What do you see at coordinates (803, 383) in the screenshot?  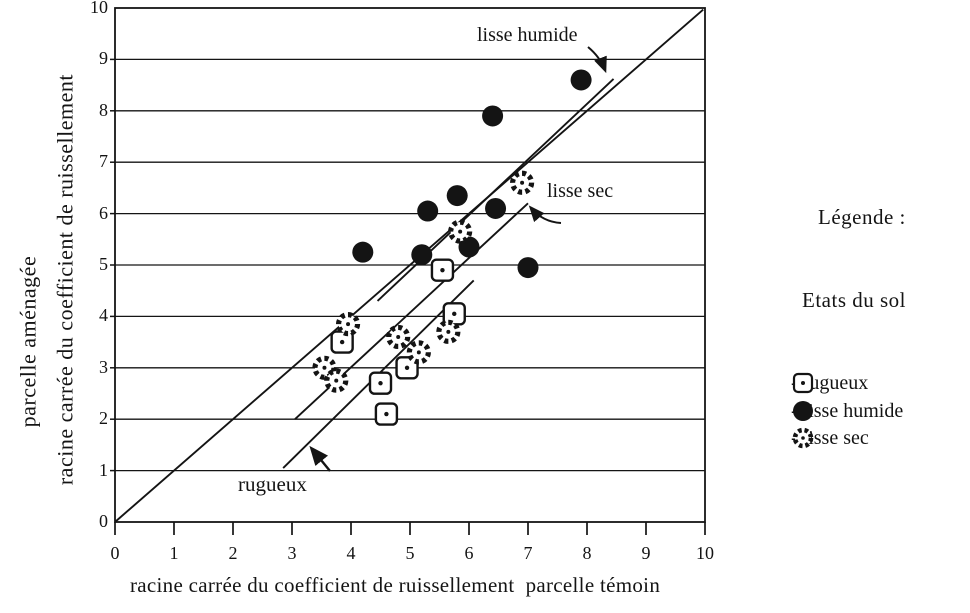 I see `square-dot-marker-icon` at bounding box center [803, 383].